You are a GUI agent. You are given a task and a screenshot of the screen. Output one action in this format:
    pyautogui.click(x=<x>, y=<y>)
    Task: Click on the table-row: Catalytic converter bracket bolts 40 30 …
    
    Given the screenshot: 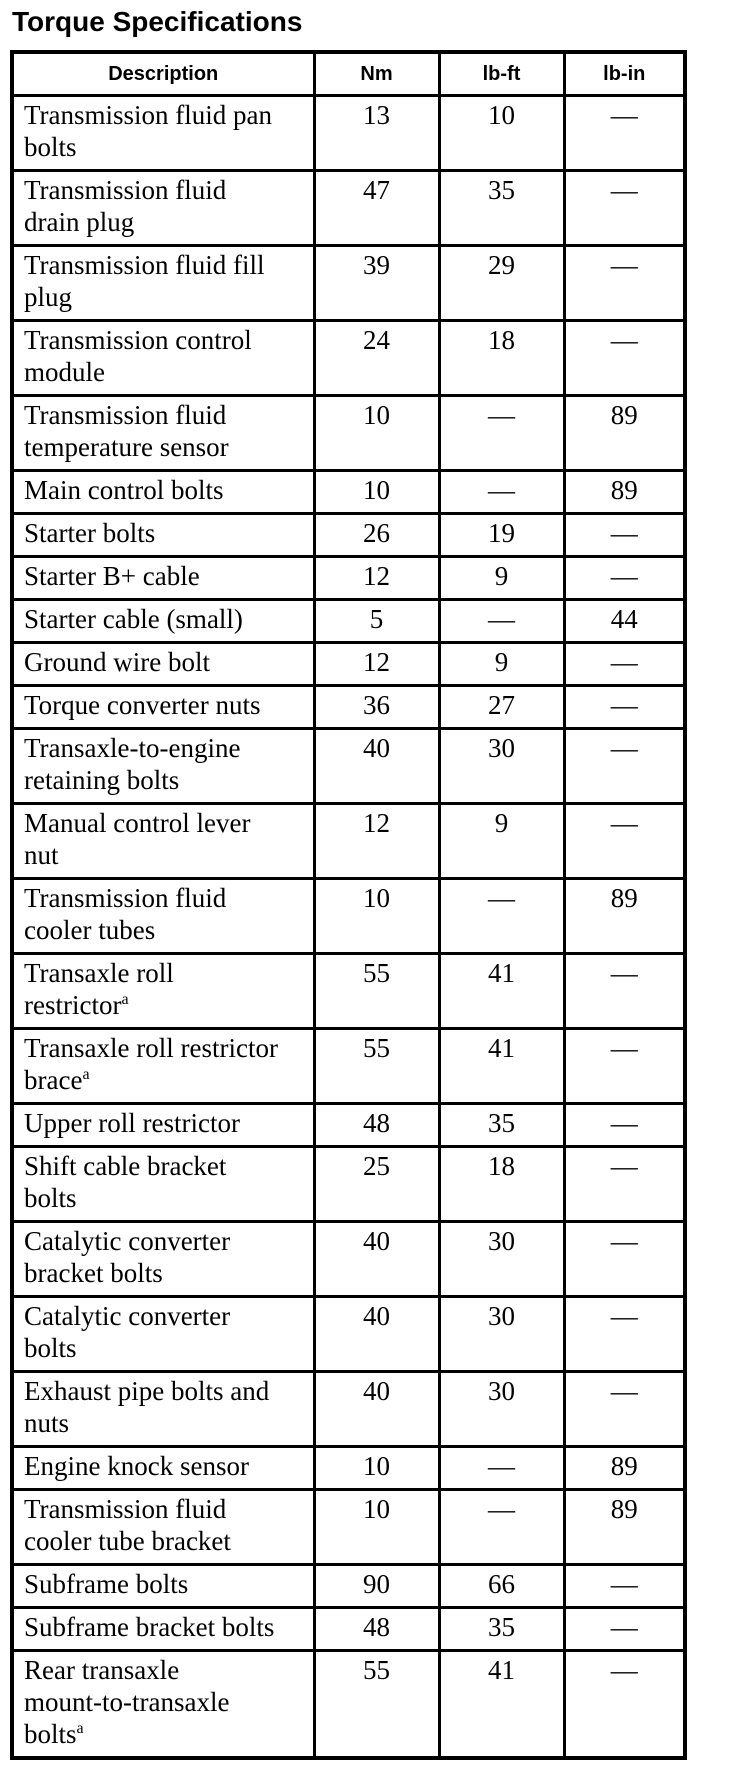 What is the action you would take?
    pyautogui.click(x=348, y=1259)
    